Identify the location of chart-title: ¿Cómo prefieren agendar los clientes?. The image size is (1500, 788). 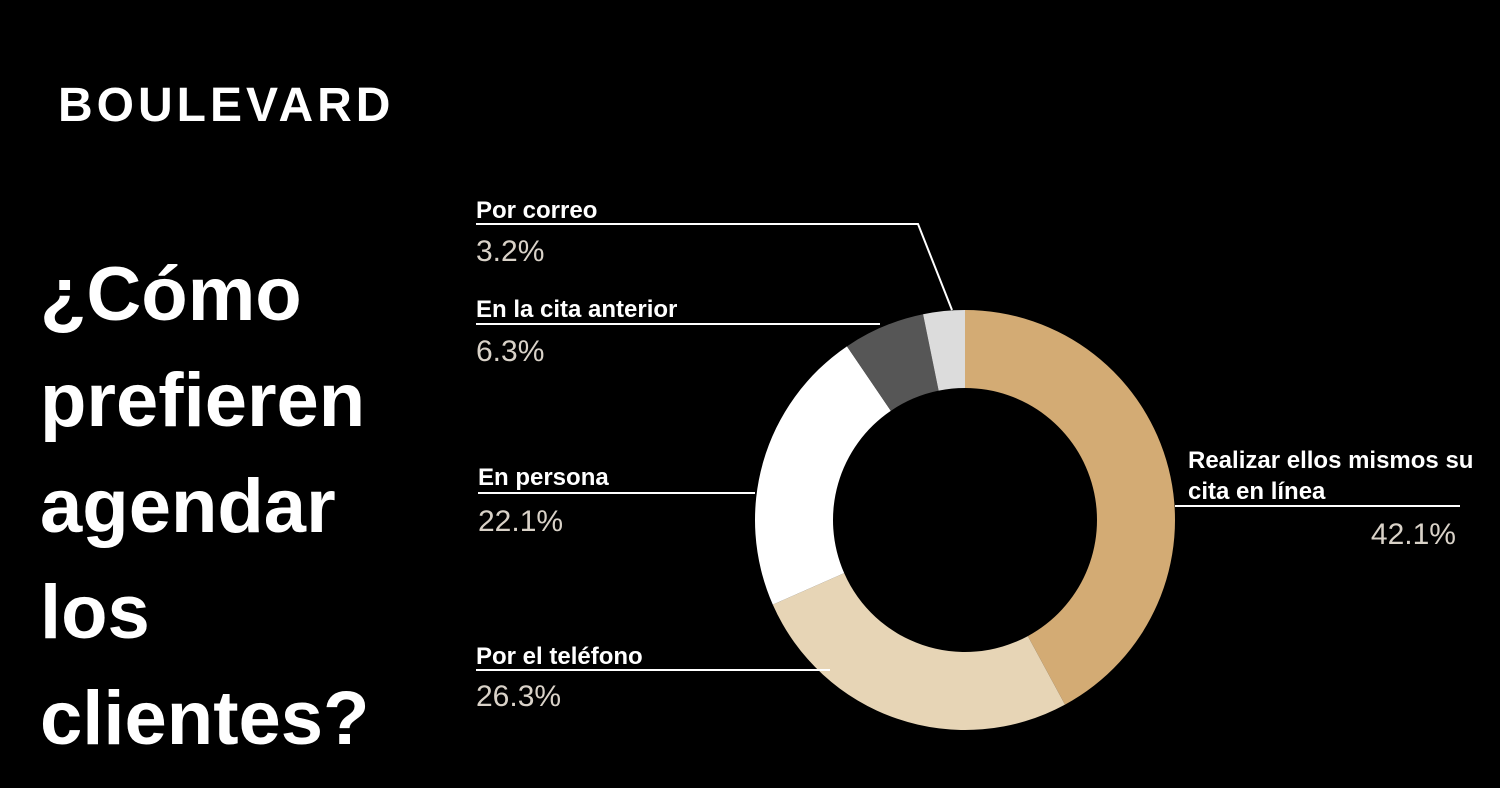
(205, 506).